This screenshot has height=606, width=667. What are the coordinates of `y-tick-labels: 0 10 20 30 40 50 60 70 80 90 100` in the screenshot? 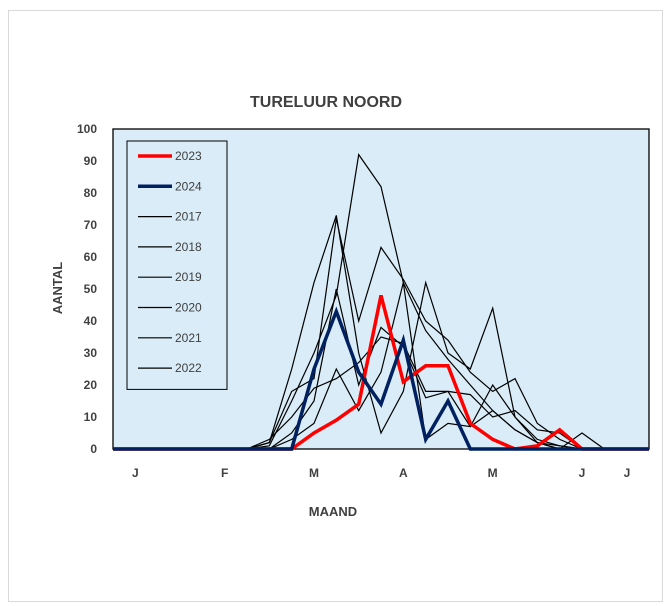 It's located at (87, 289).